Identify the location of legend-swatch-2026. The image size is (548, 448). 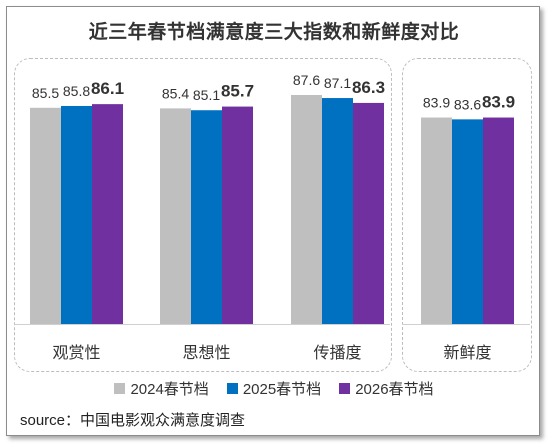
(345, 388).